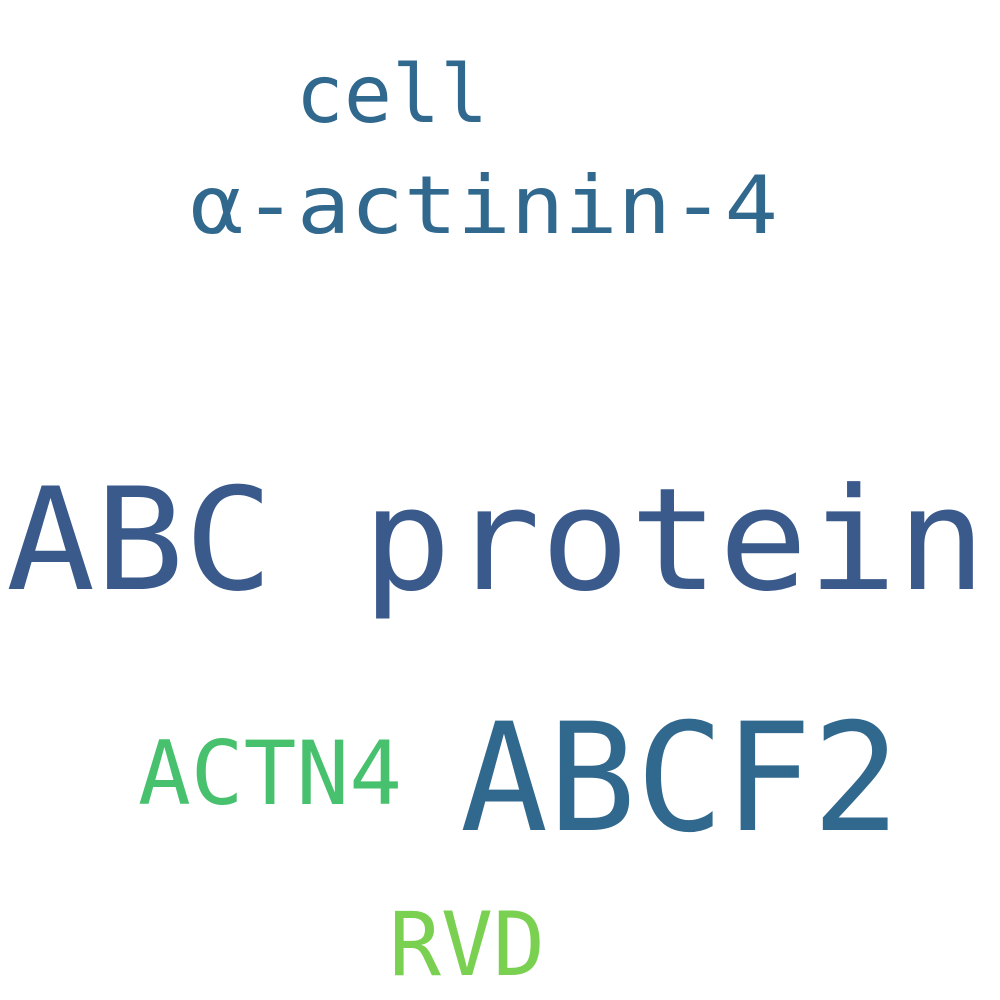 This screenshot has width=1000, height=1000. What do you see at coordinates (467, 944) in the screenshot?
I see `word-rvd: RVD` at bounding box center [467, 944].